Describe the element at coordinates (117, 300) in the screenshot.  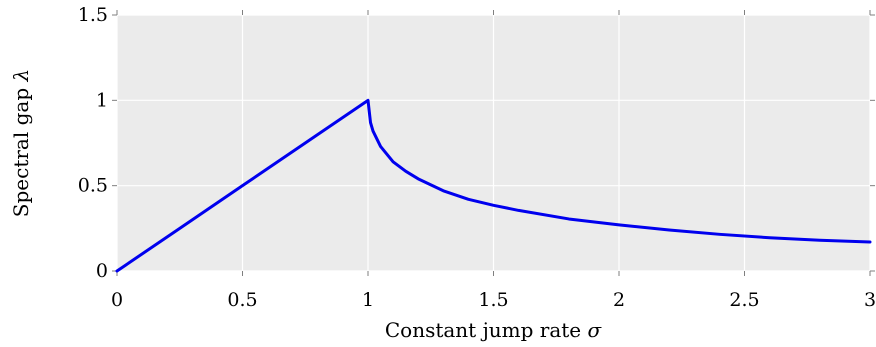
I see `x-tick-label: 0` at that location.